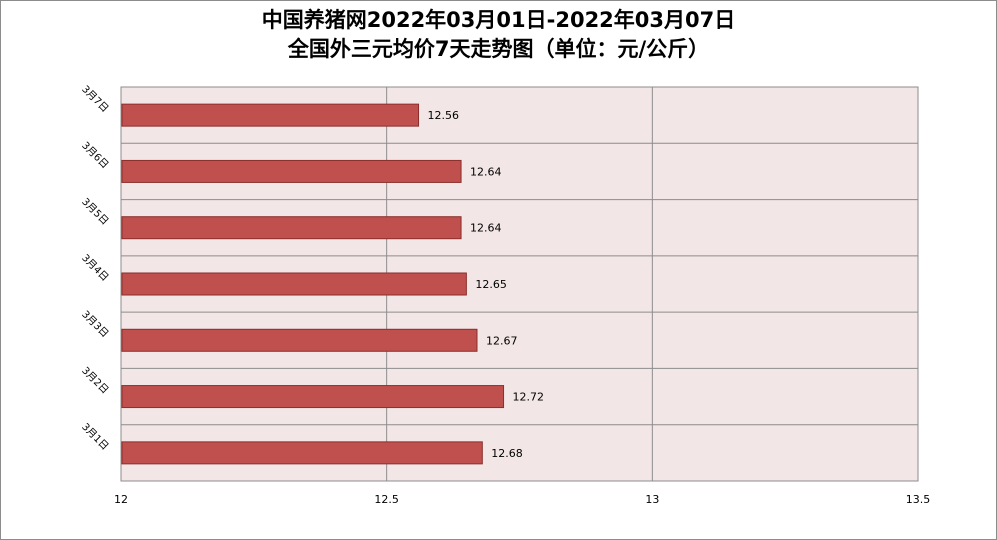  What do you see at coordinates (95, 324) in the screenshot?
I see `y-tick-label: 3月3日` at bounding box center [95, 324].